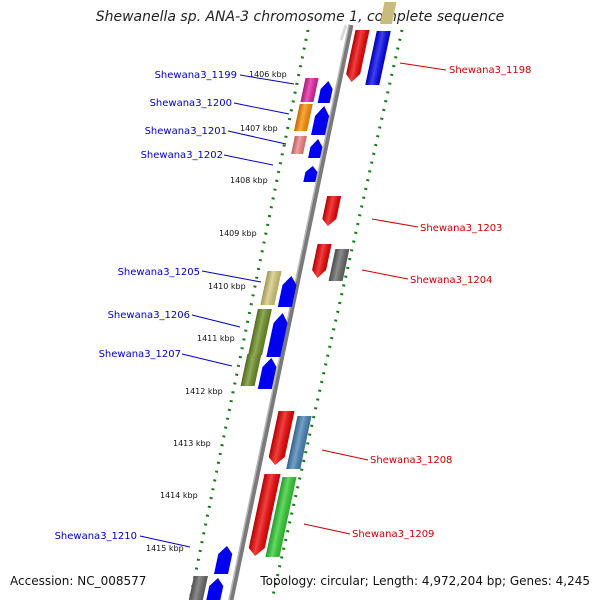  I want to click on kbp-label: 1412 kbp, so click(204, 391).